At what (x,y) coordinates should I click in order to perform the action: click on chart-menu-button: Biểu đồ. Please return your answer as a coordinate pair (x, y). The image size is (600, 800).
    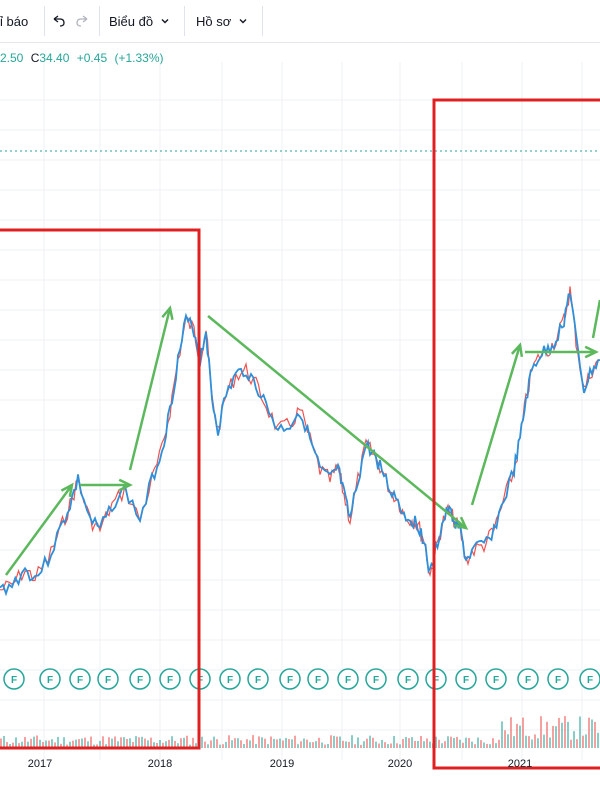
    Looking at the image, I should click on (143, 21).